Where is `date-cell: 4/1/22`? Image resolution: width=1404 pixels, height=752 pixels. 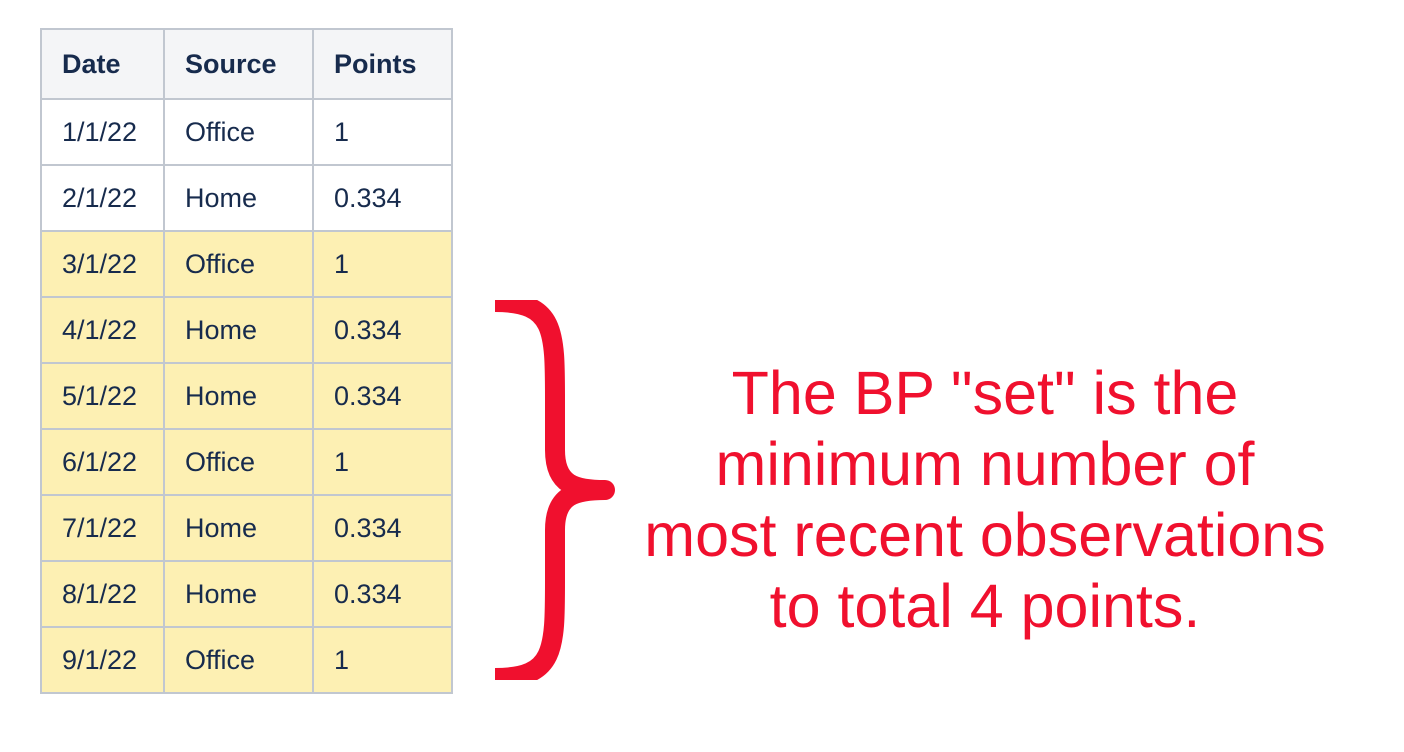 date-cell: 4/1/22 is located at coordinates (102, 330).